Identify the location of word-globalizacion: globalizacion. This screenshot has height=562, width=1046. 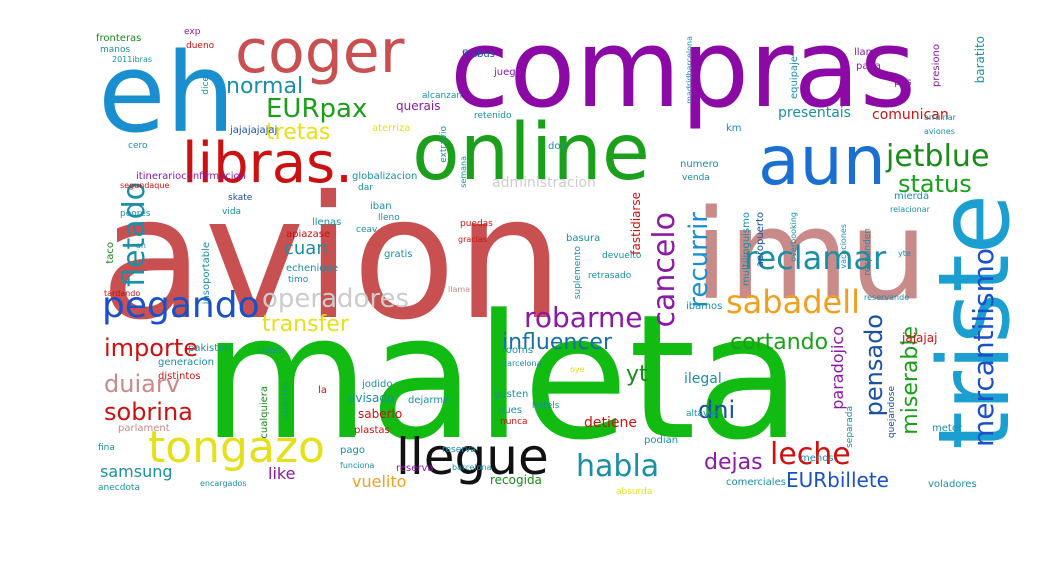
(385, 176).